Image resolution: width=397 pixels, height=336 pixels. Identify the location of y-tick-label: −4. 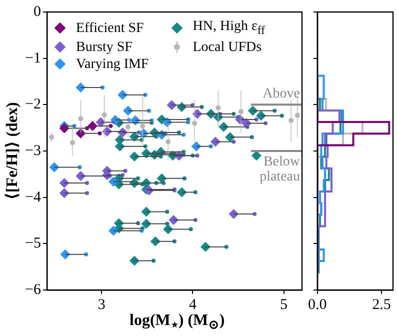
(33, 197).